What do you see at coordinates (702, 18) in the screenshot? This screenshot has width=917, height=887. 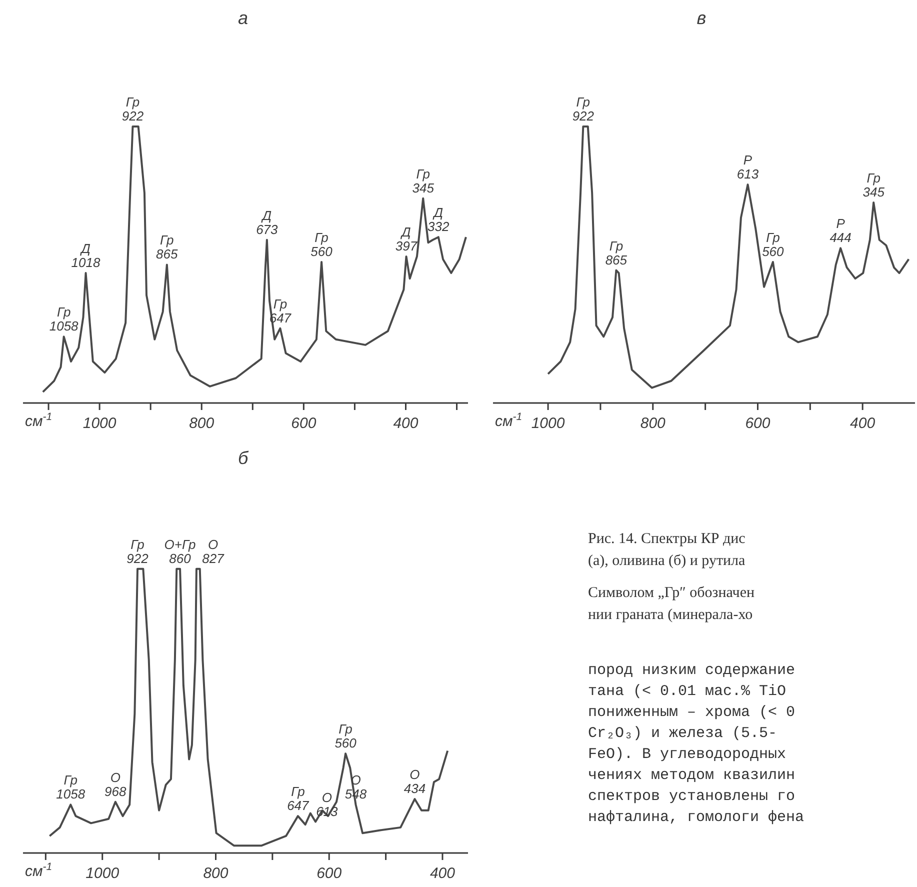 I see `chart-title: в` at bounding box center [702, 18].